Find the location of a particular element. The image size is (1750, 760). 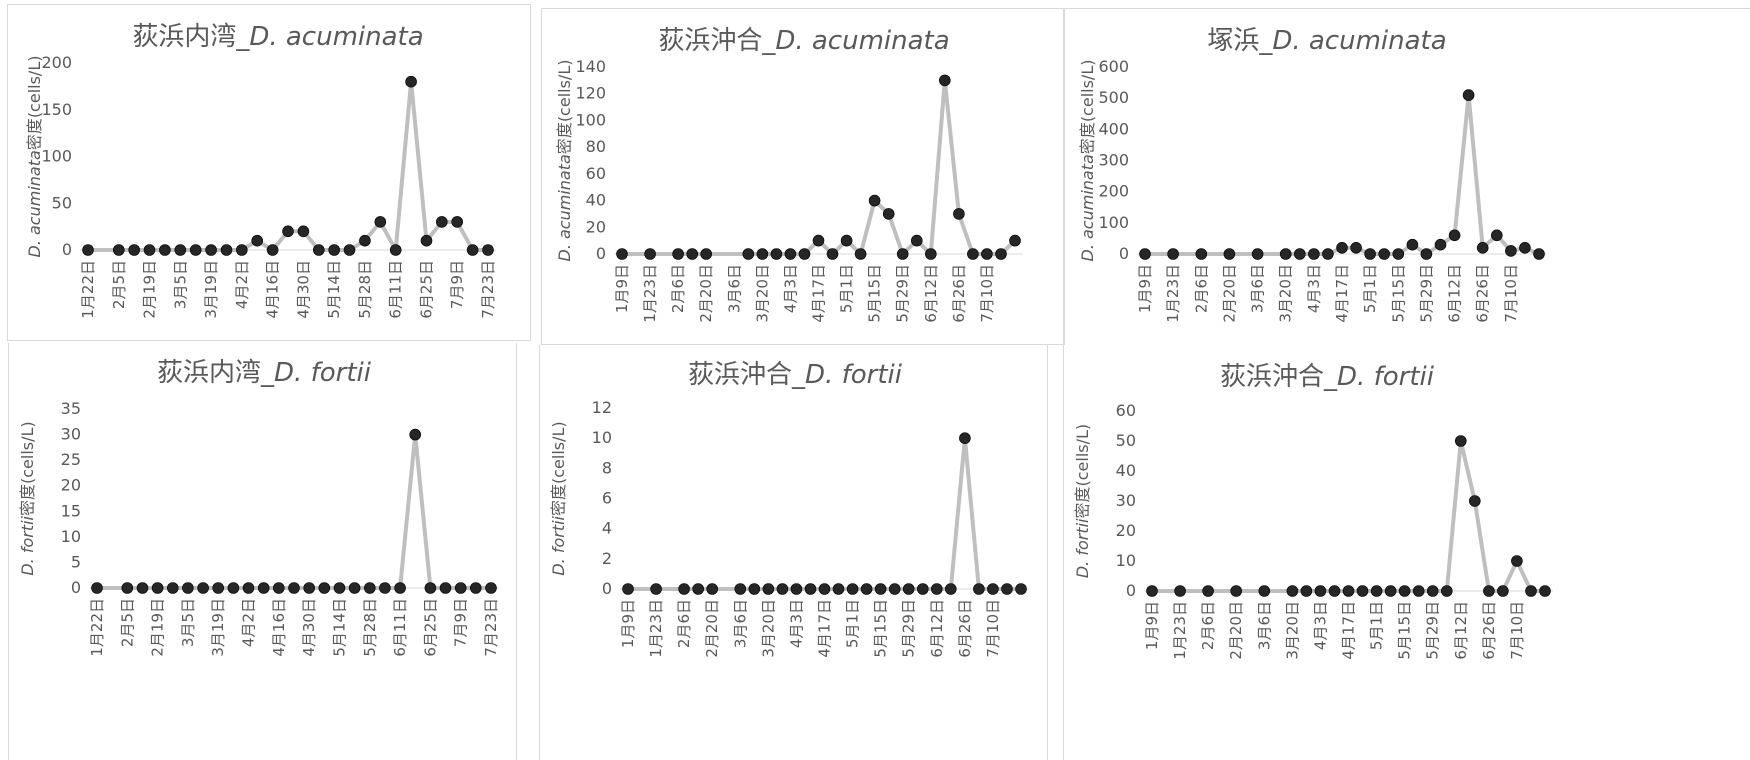

x-tick-label: 4月2日 is located at coordinates (249, 622).